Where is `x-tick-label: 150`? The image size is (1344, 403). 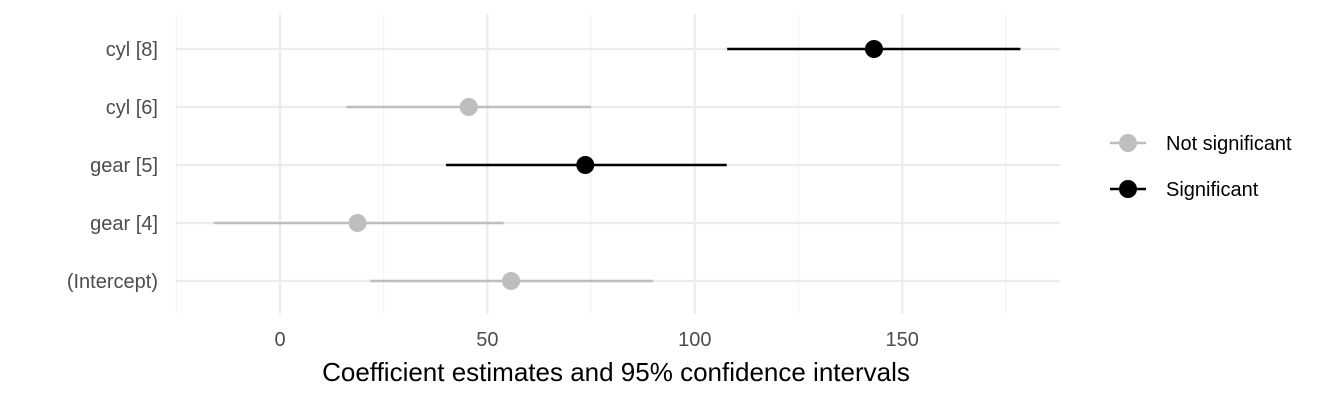 x-tick-label: 150 is located at coordinates (902, 340).